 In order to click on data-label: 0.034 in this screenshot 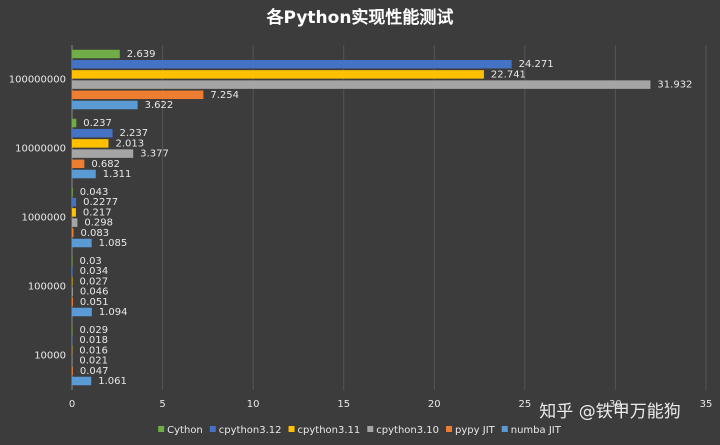, I will do `click(94, 271)`.